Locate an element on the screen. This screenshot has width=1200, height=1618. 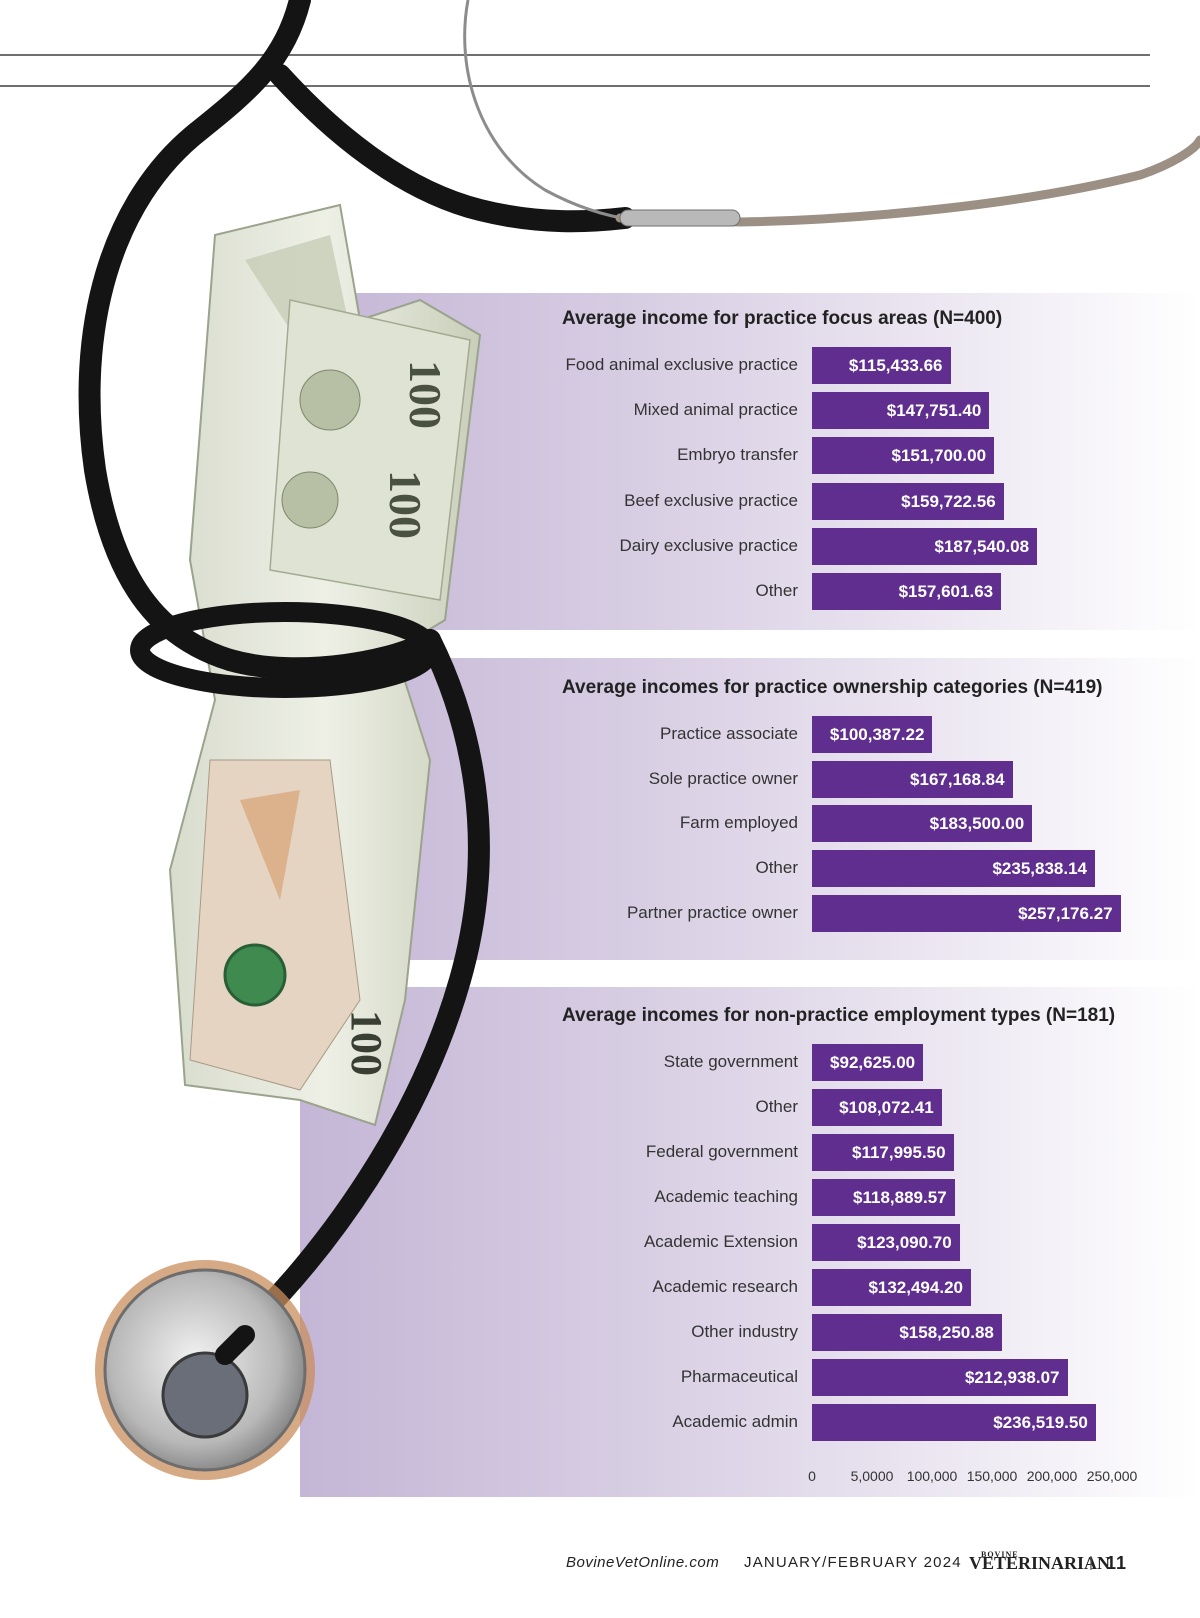
bar-value-label: $236,519.50 is located at coordinates (1040, 1422).